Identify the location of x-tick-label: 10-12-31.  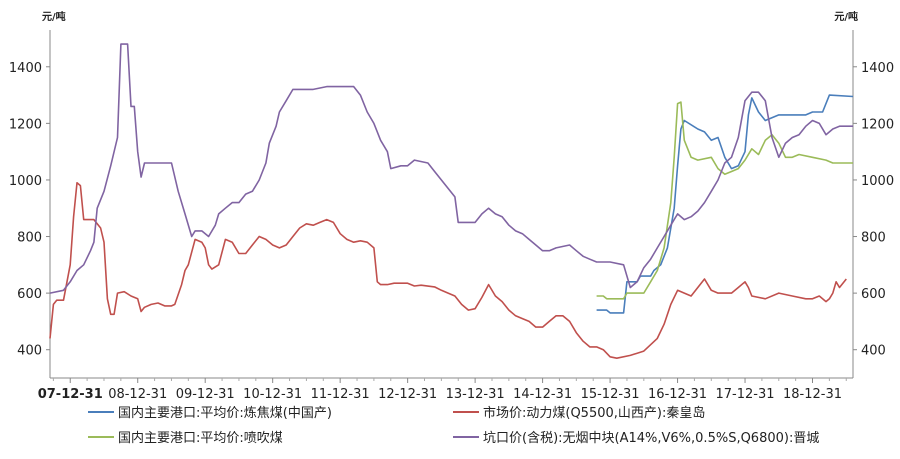
(272, 394).